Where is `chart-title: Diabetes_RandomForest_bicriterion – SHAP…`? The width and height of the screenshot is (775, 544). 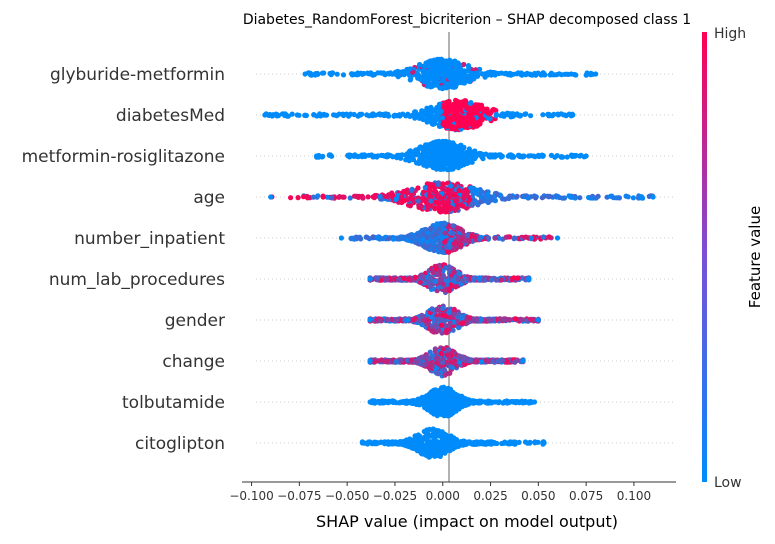
chart-title: Diabetes_RandomForest_bicriterion – SHAP… is located at coordinates (467, 20).